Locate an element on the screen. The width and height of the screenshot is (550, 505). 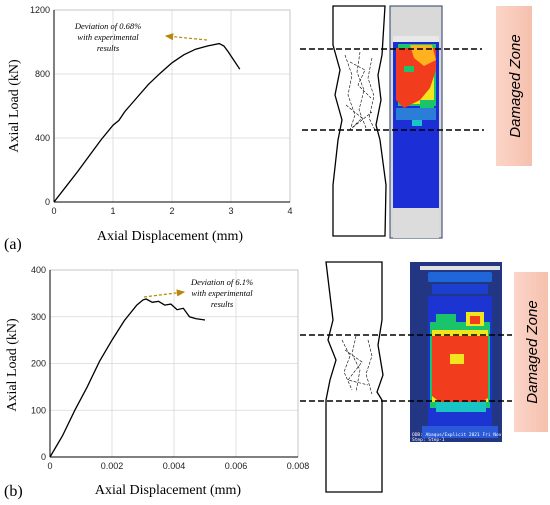
contour-b-top-plate is located at coordinates (460, 268).